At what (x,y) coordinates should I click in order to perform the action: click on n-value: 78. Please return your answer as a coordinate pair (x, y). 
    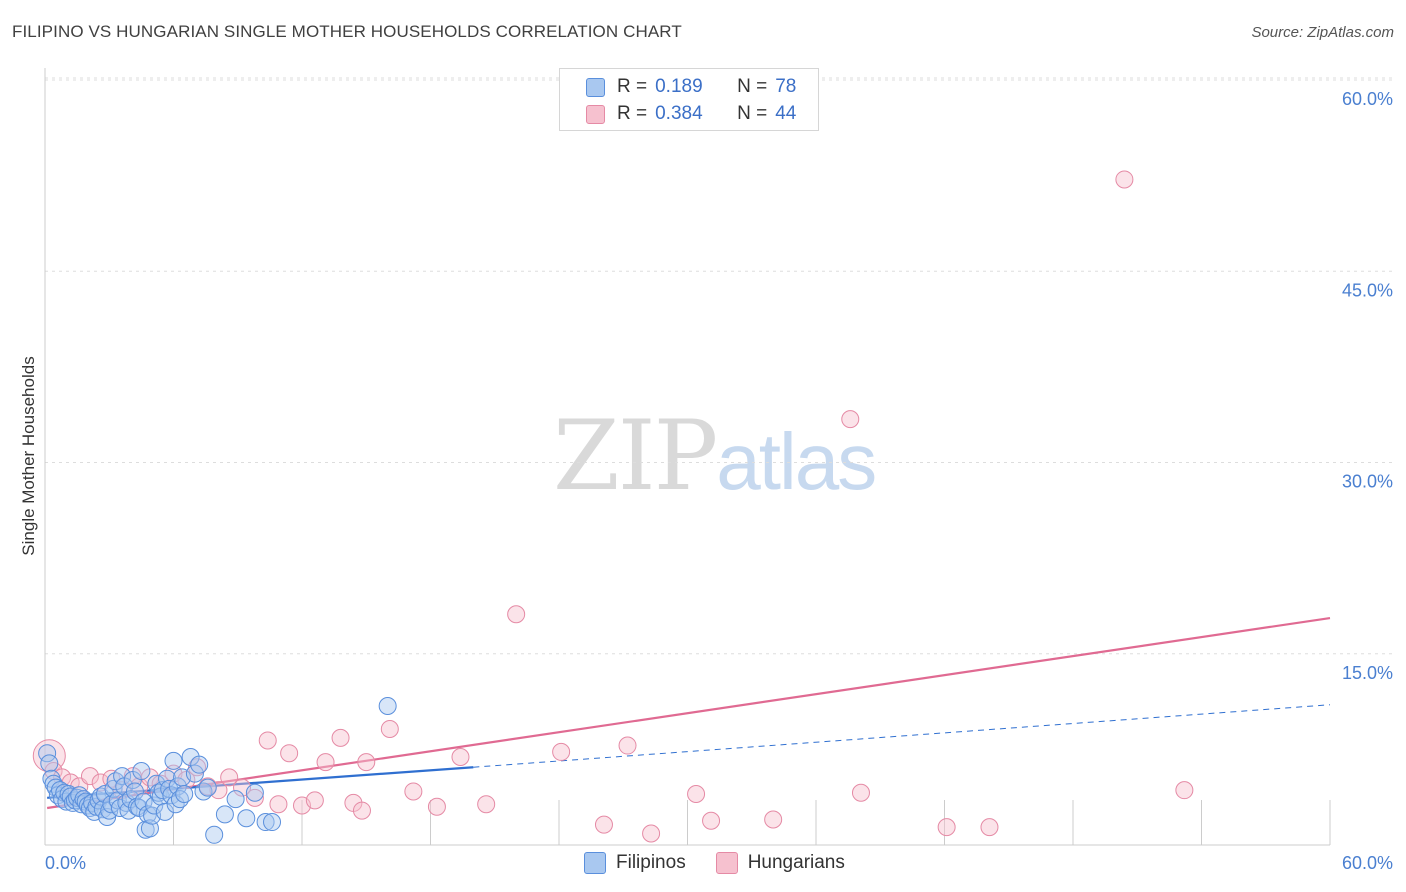
    Looking at the image, I should click on (786, 86).